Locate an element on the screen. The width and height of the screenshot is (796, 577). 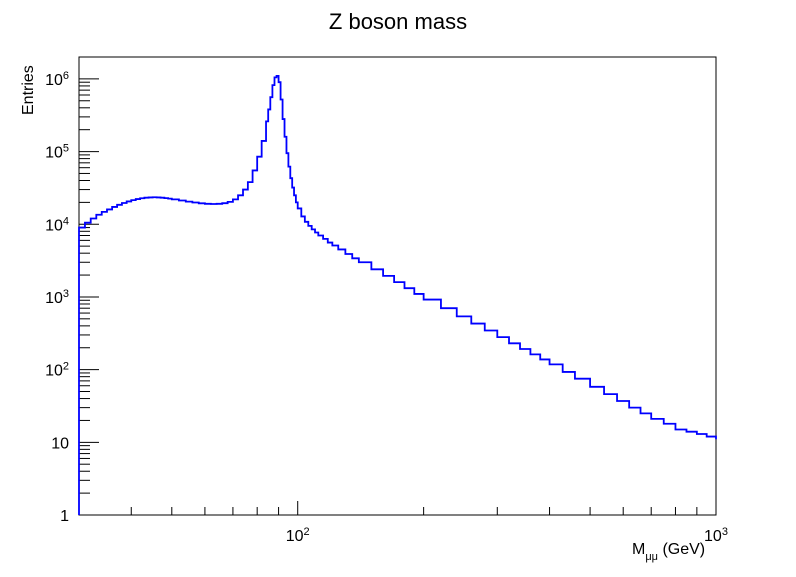
y-axis-ticks is located at coordinates (89, 286).